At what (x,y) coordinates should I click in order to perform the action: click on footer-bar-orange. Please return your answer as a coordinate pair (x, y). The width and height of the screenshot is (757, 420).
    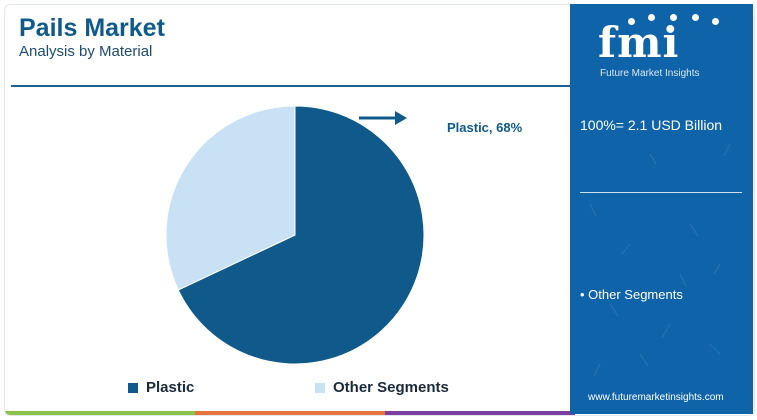
    Looking at the image, I should click on (290, 413).